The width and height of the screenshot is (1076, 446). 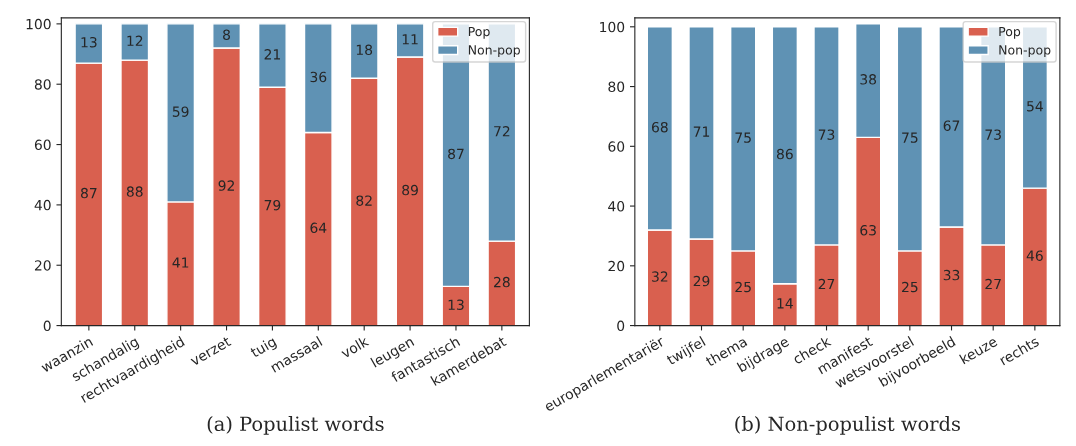 I want to click on data-label: 33, so click(x=951, y=275).